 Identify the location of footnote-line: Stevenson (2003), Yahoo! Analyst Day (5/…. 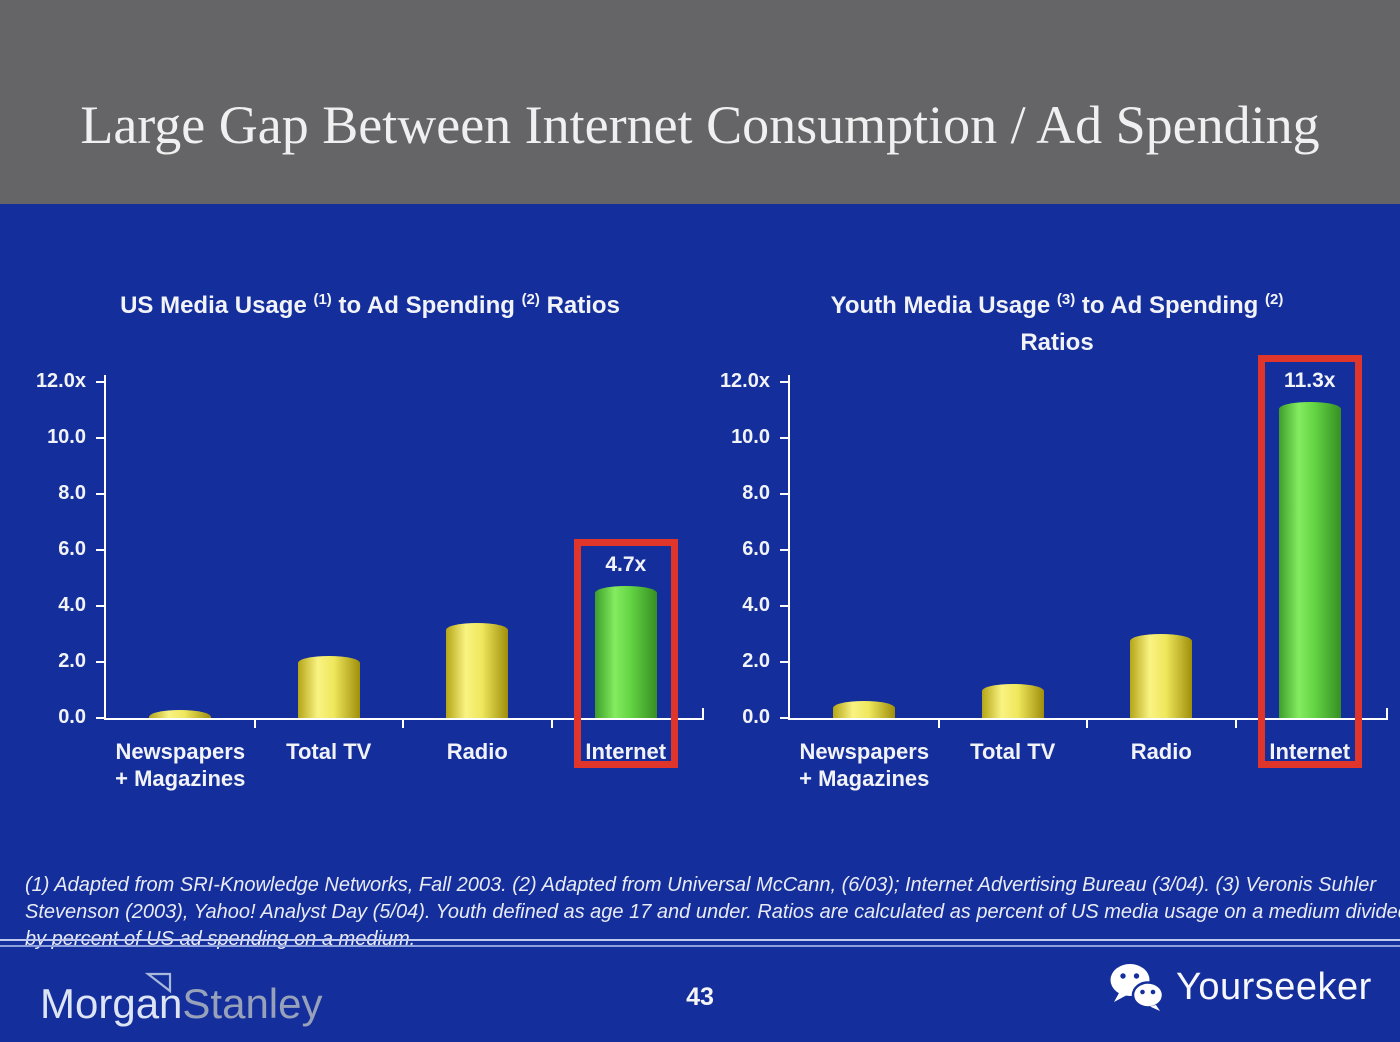
(712, 912).